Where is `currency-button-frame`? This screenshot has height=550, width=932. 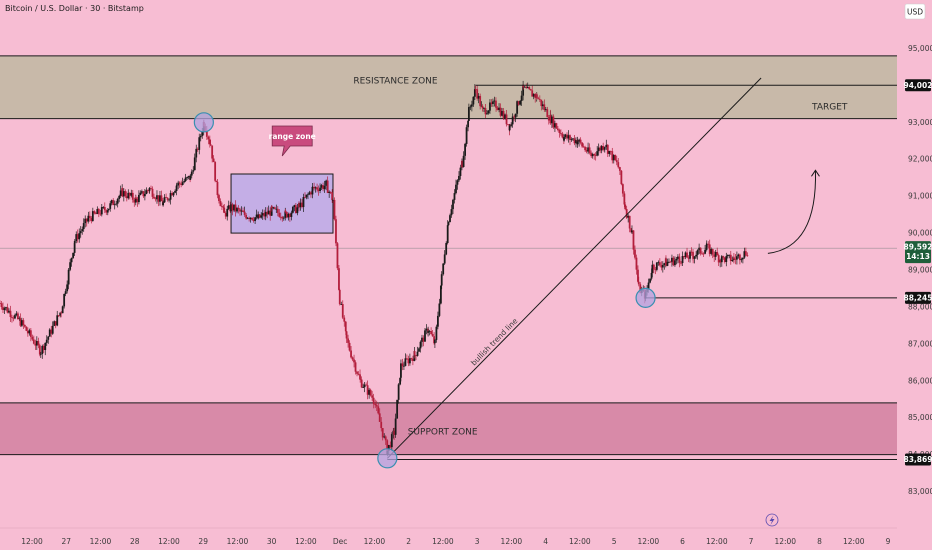
currency-button-frame is located at coordinates (915, 11).